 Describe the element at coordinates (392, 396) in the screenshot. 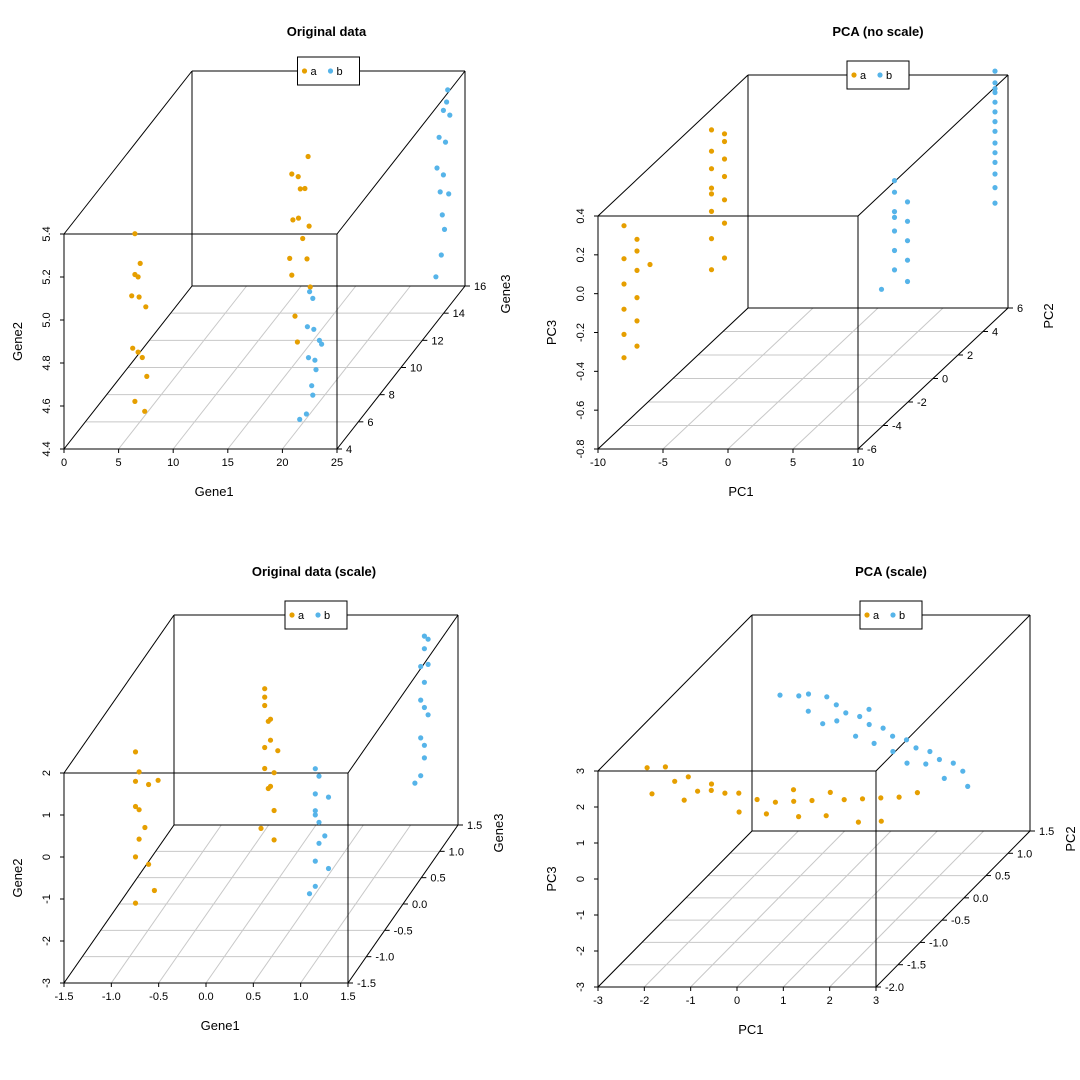

I see `y-tick-label: 8` at that location.